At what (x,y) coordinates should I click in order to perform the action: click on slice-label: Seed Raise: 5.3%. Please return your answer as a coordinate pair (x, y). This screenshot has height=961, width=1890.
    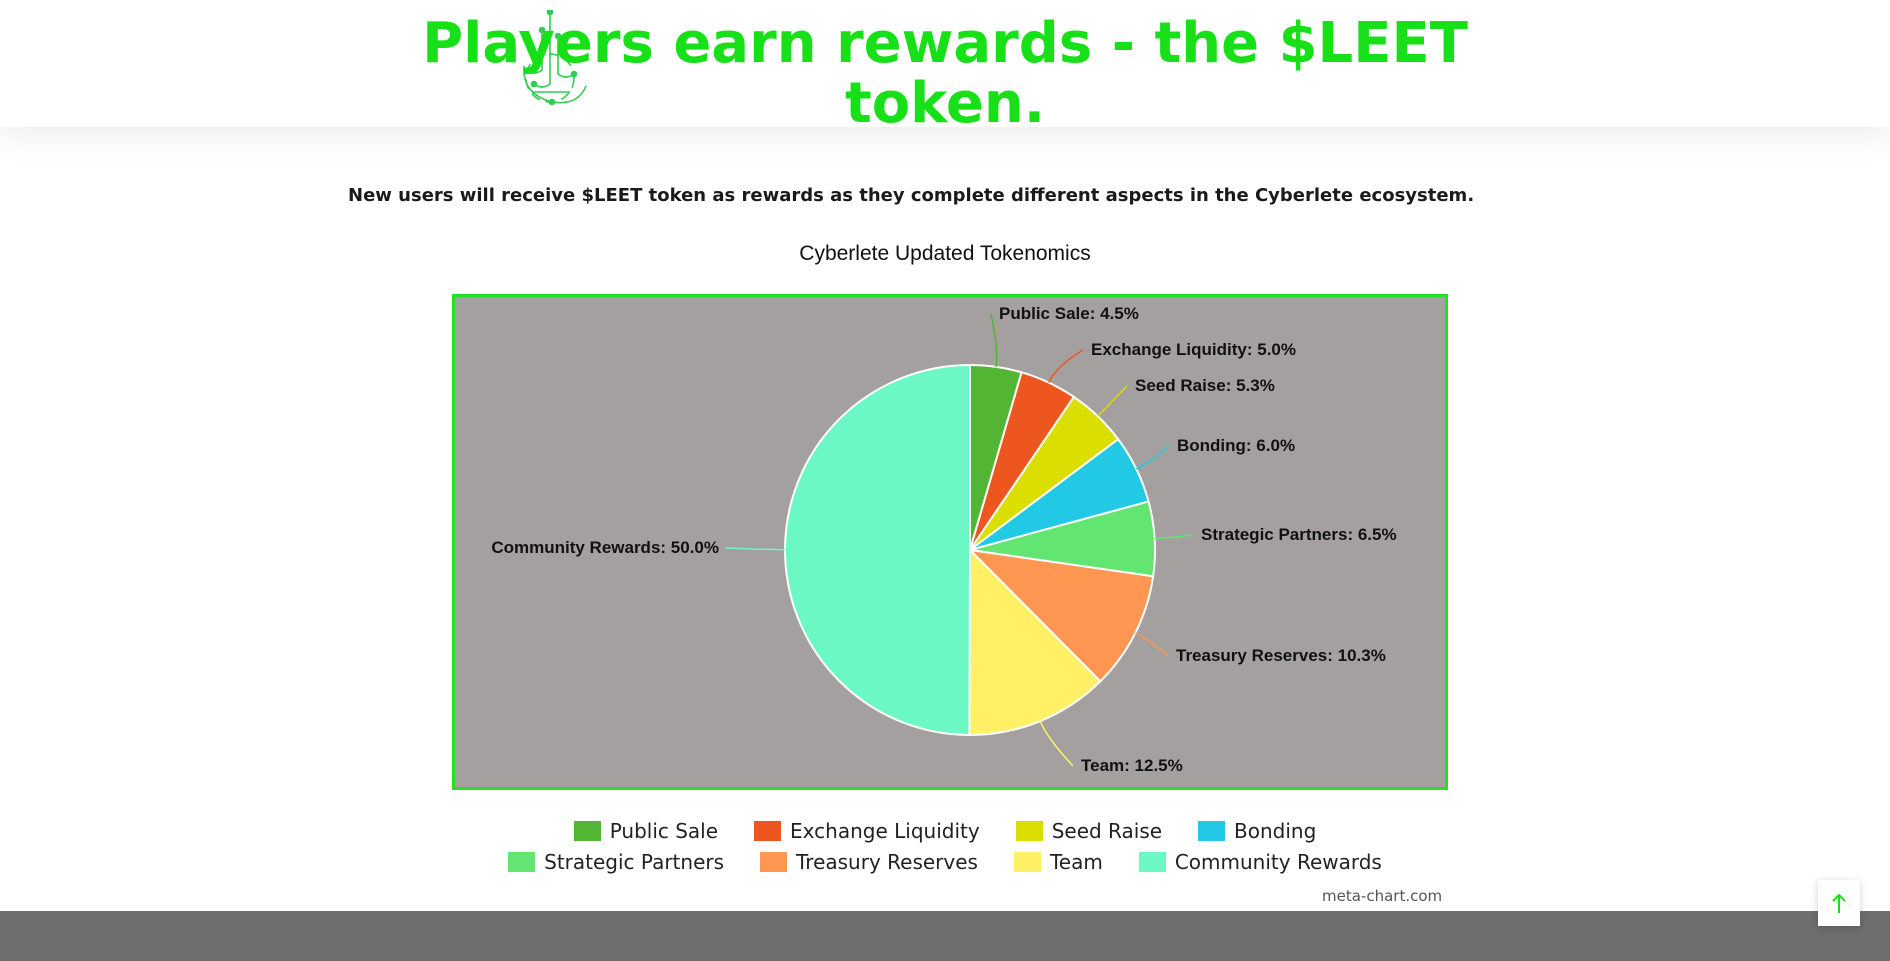
    Looking at the image, I should click on (1205, 385).